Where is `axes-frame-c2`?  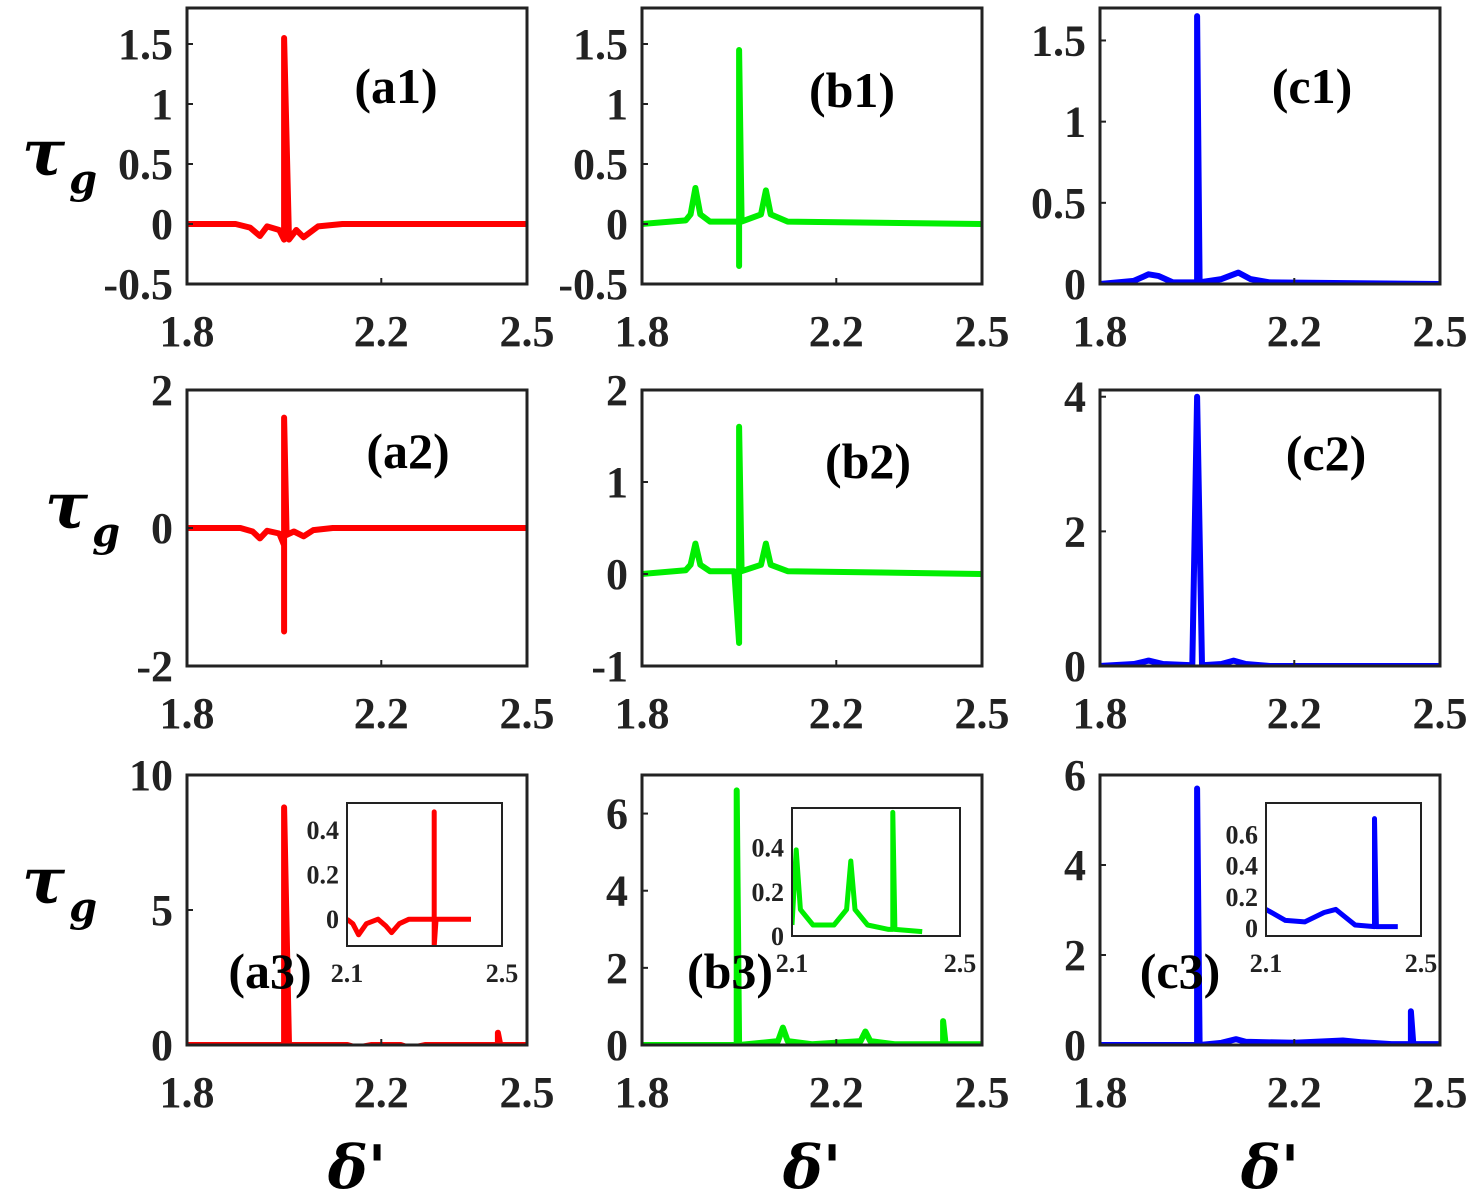
axes-frame-c2 is located at coordinates (1270, 528).